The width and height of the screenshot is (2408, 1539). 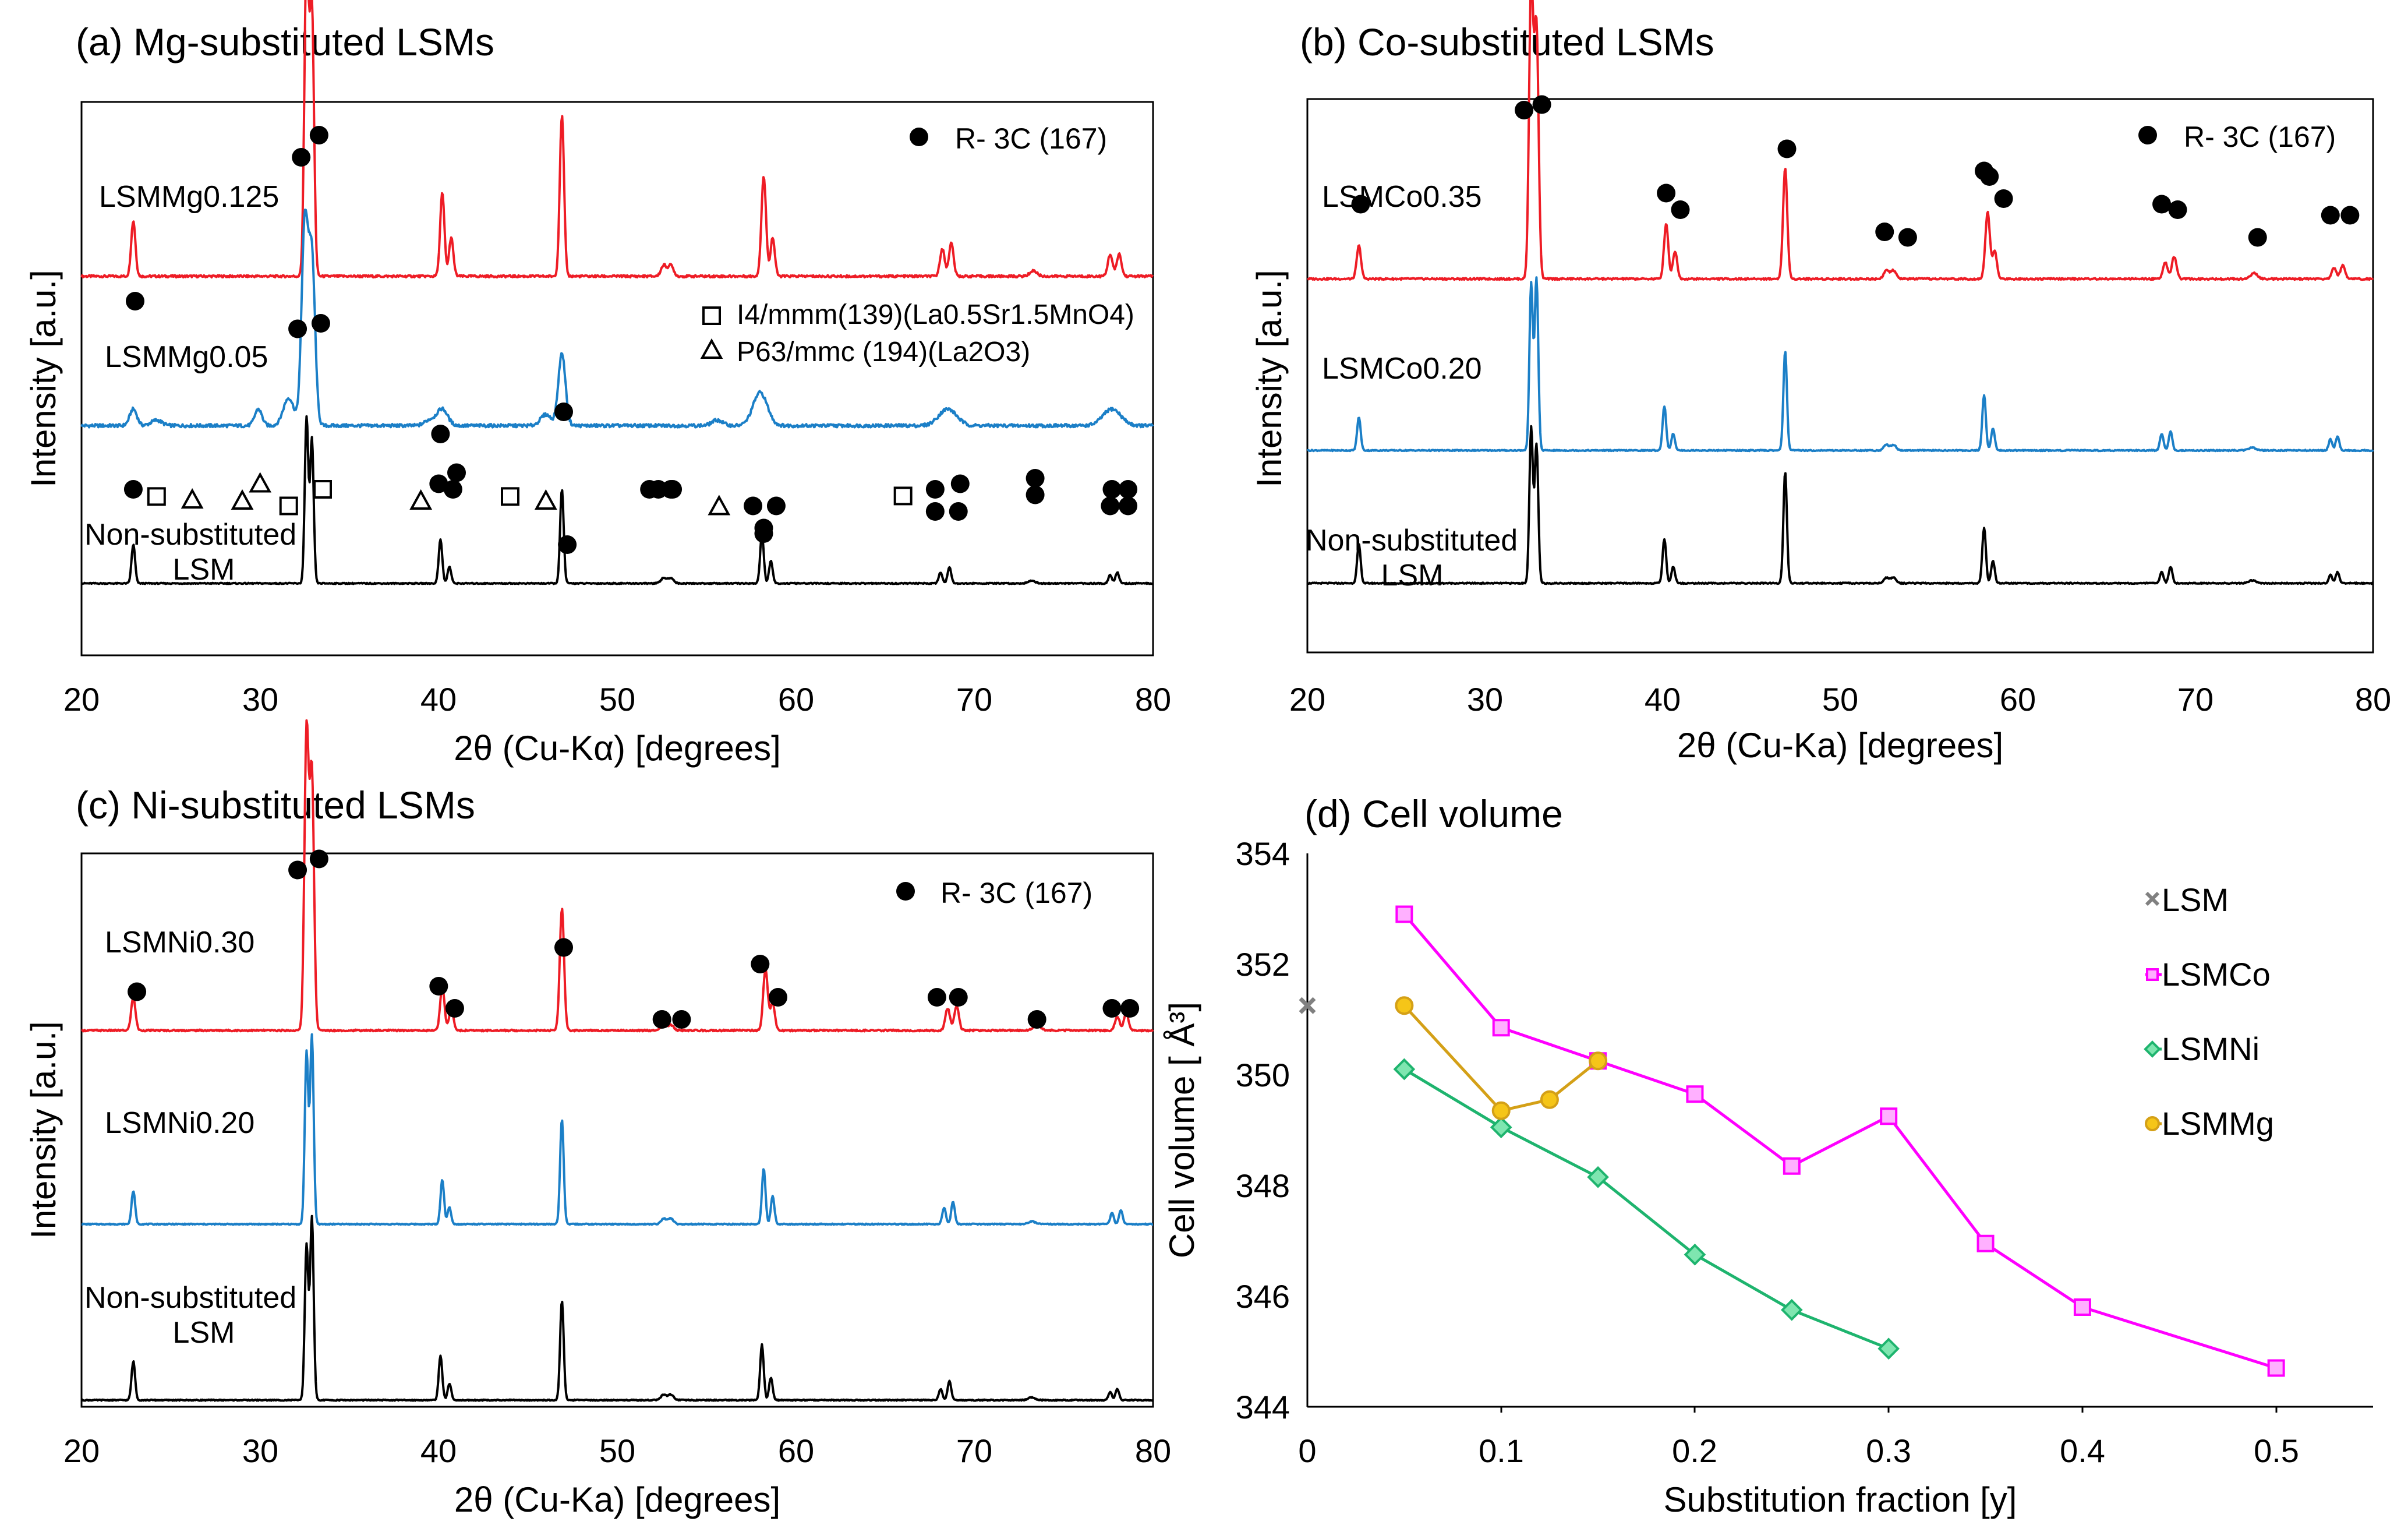 I want to click on panel-c-legend-phase: R- 3C (167), so click(x=1016, y=893).